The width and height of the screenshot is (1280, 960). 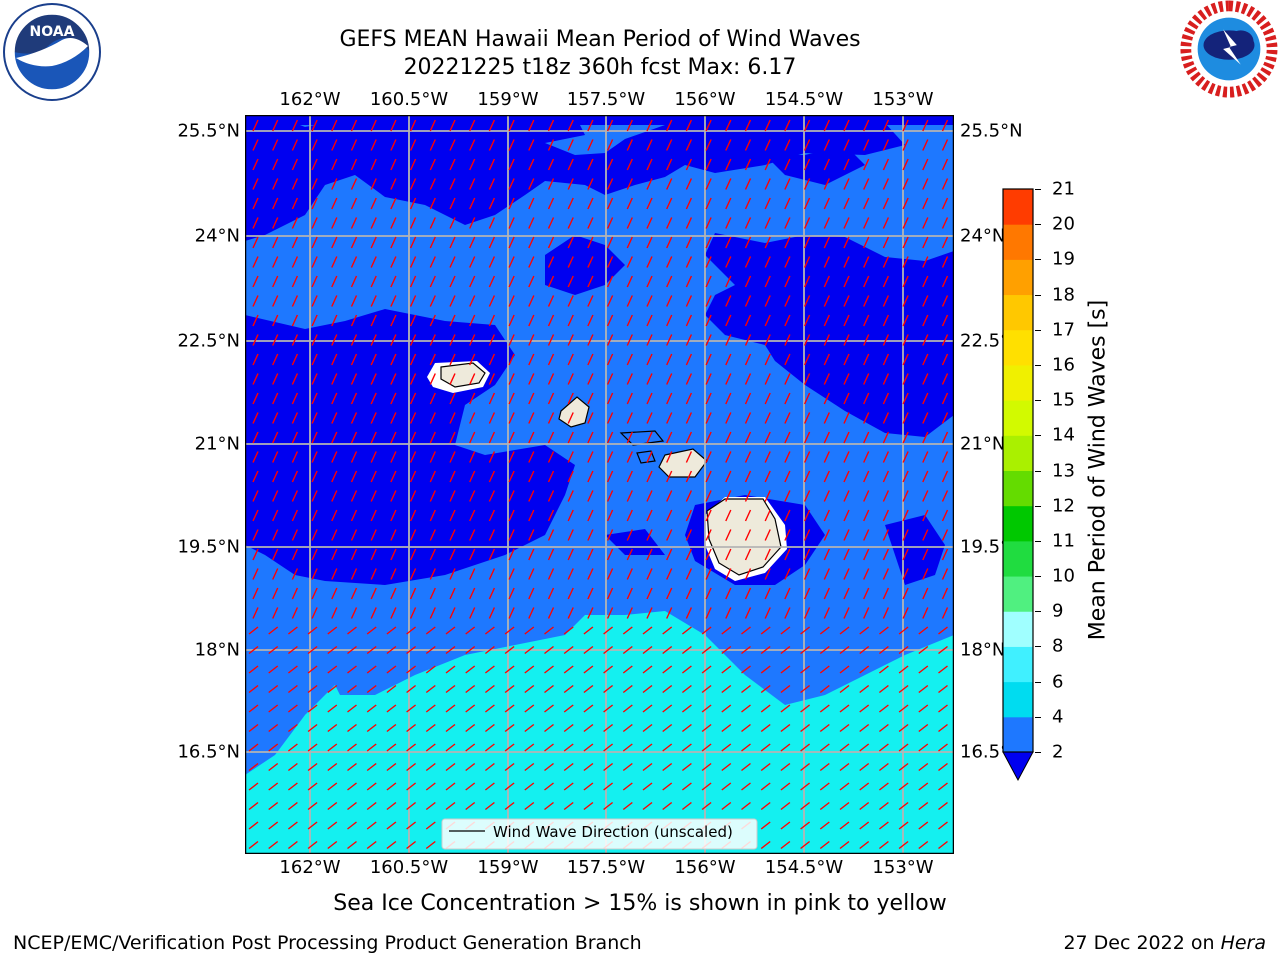 What do you see at coordinates (1063, 435) in the screenshot?
I see `colorbar-tick: 14` at bounding box center [1063, 435].